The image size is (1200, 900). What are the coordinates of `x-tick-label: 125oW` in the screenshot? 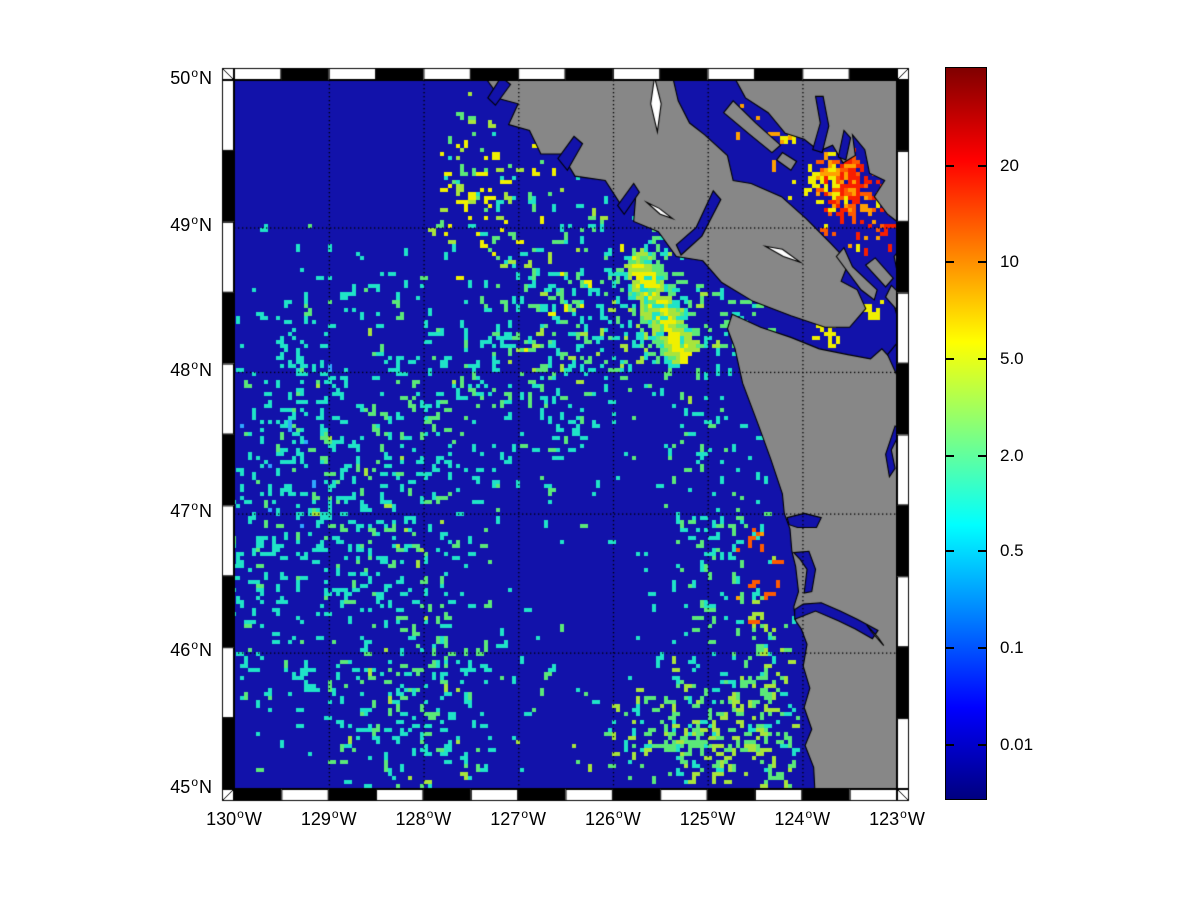 It's located at (708, 818).